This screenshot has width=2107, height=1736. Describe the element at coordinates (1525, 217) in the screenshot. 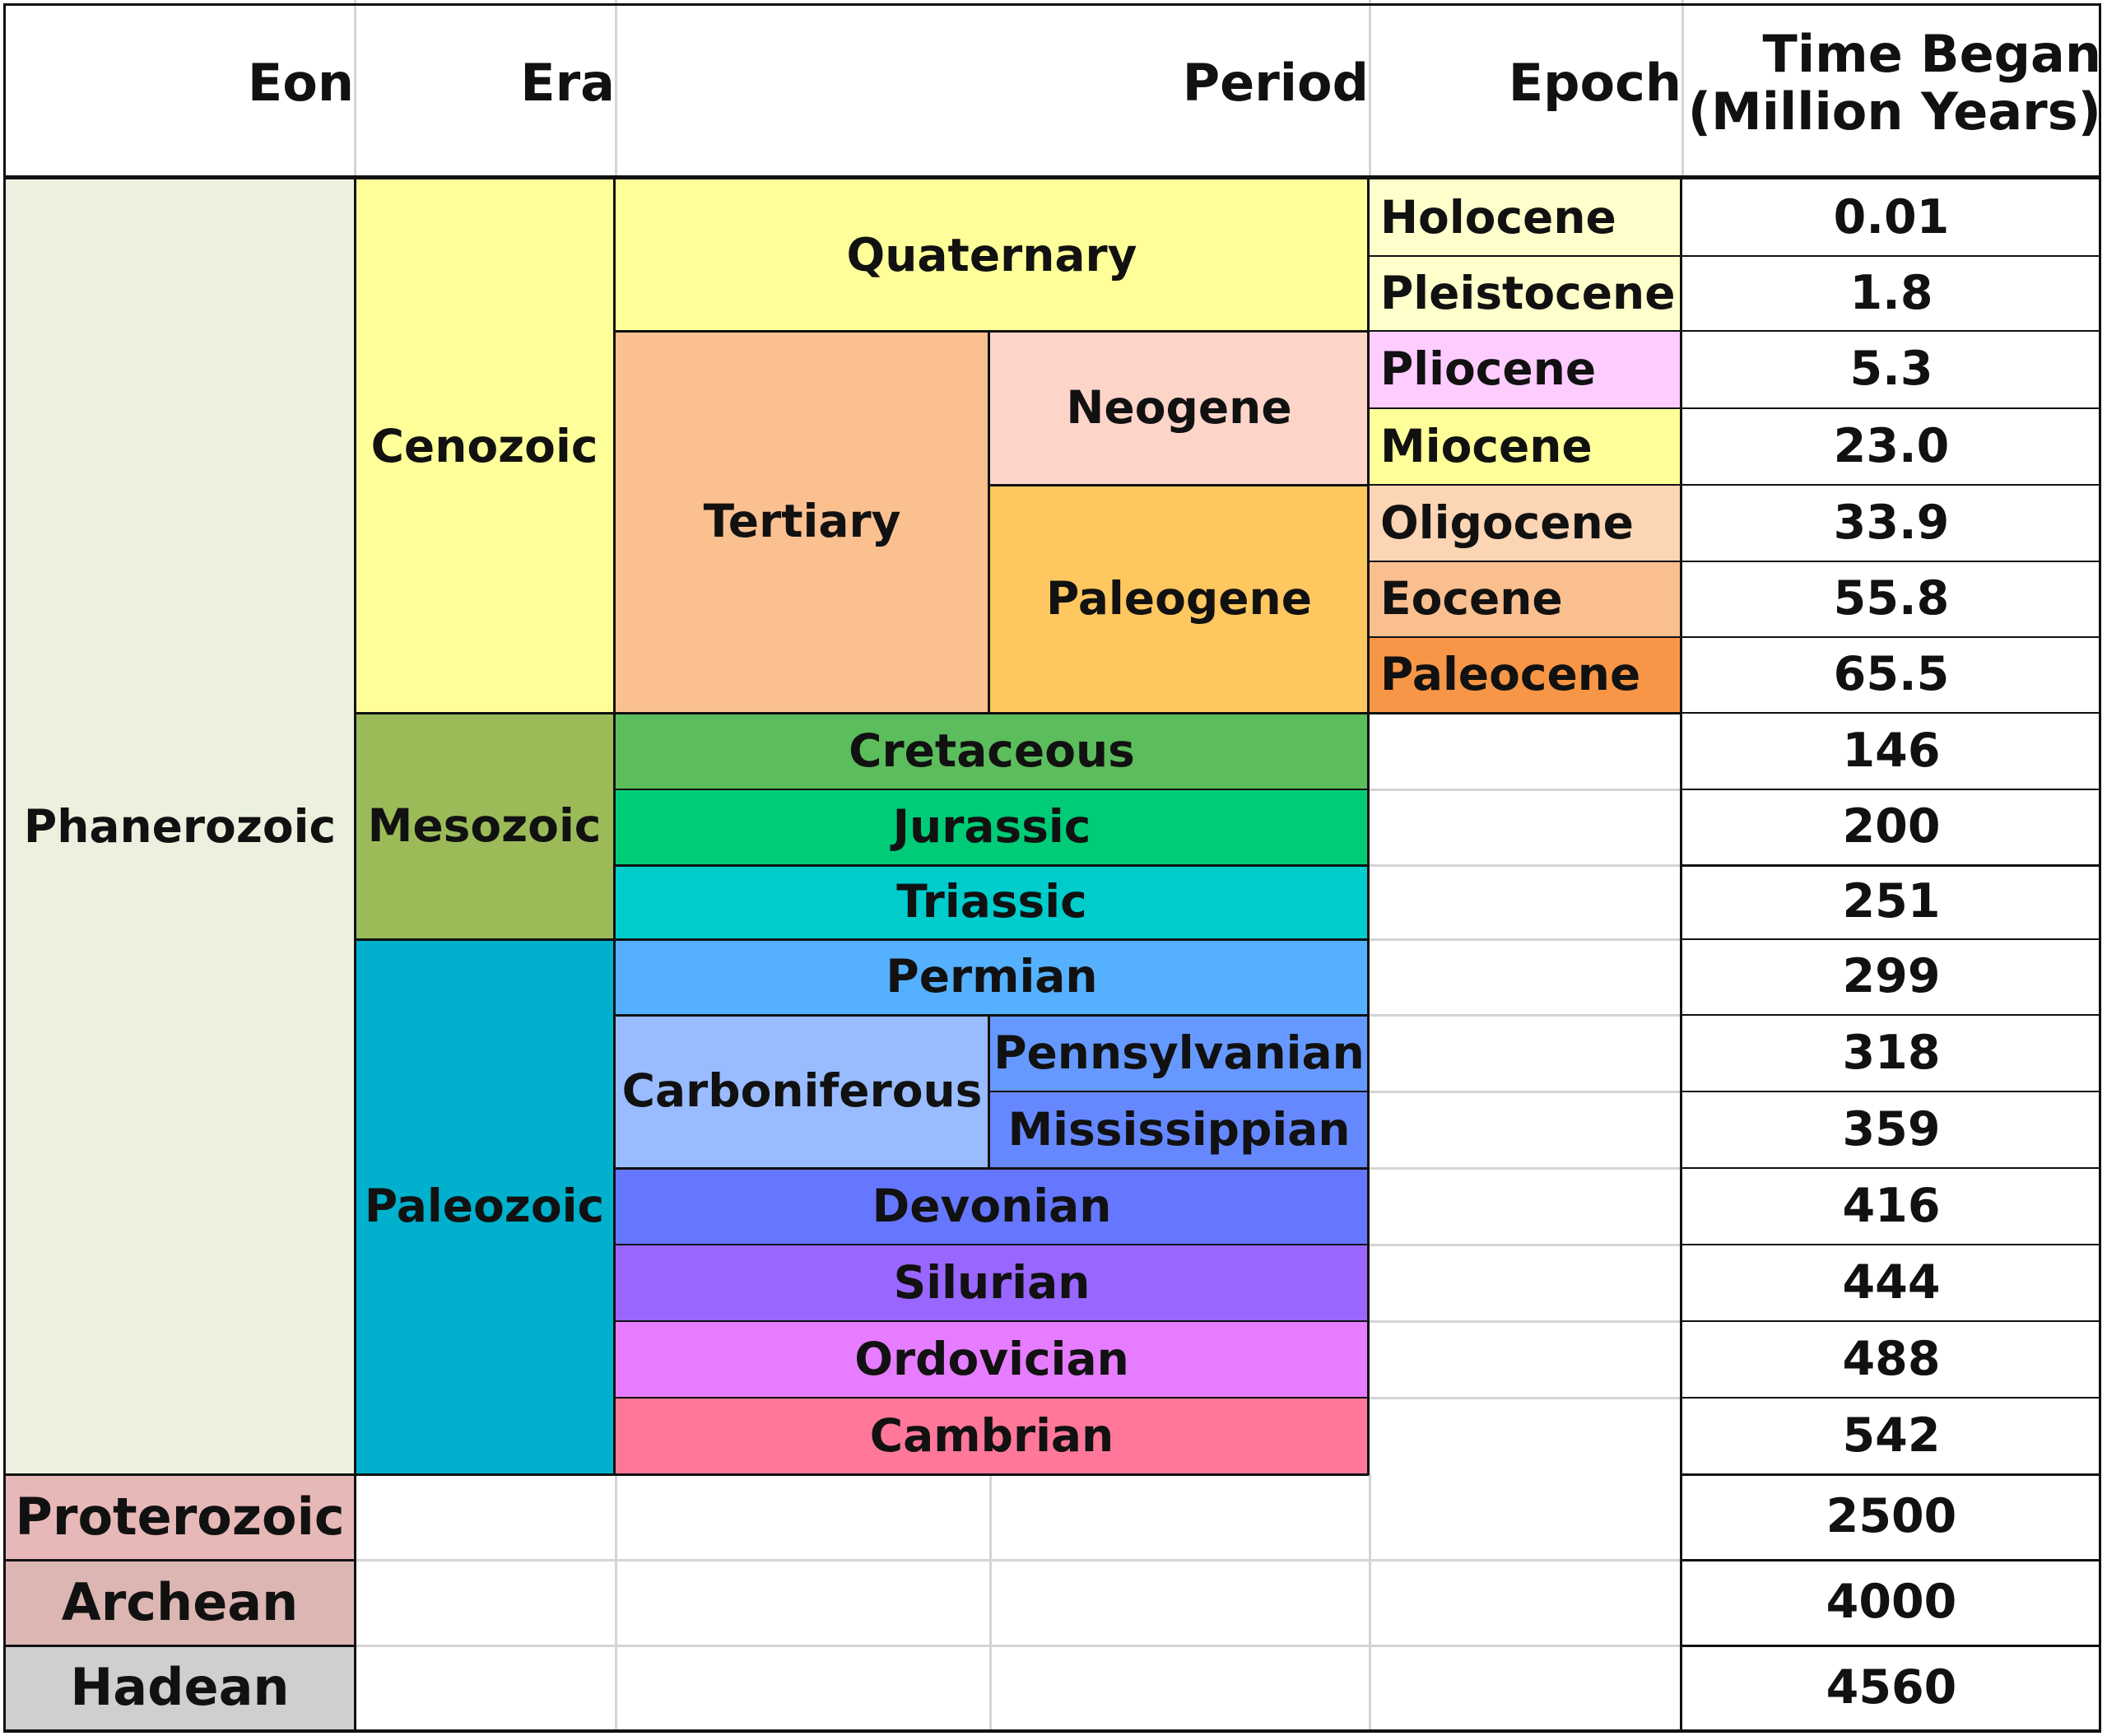

I see `epoch-holocene: Holocene` at that location.